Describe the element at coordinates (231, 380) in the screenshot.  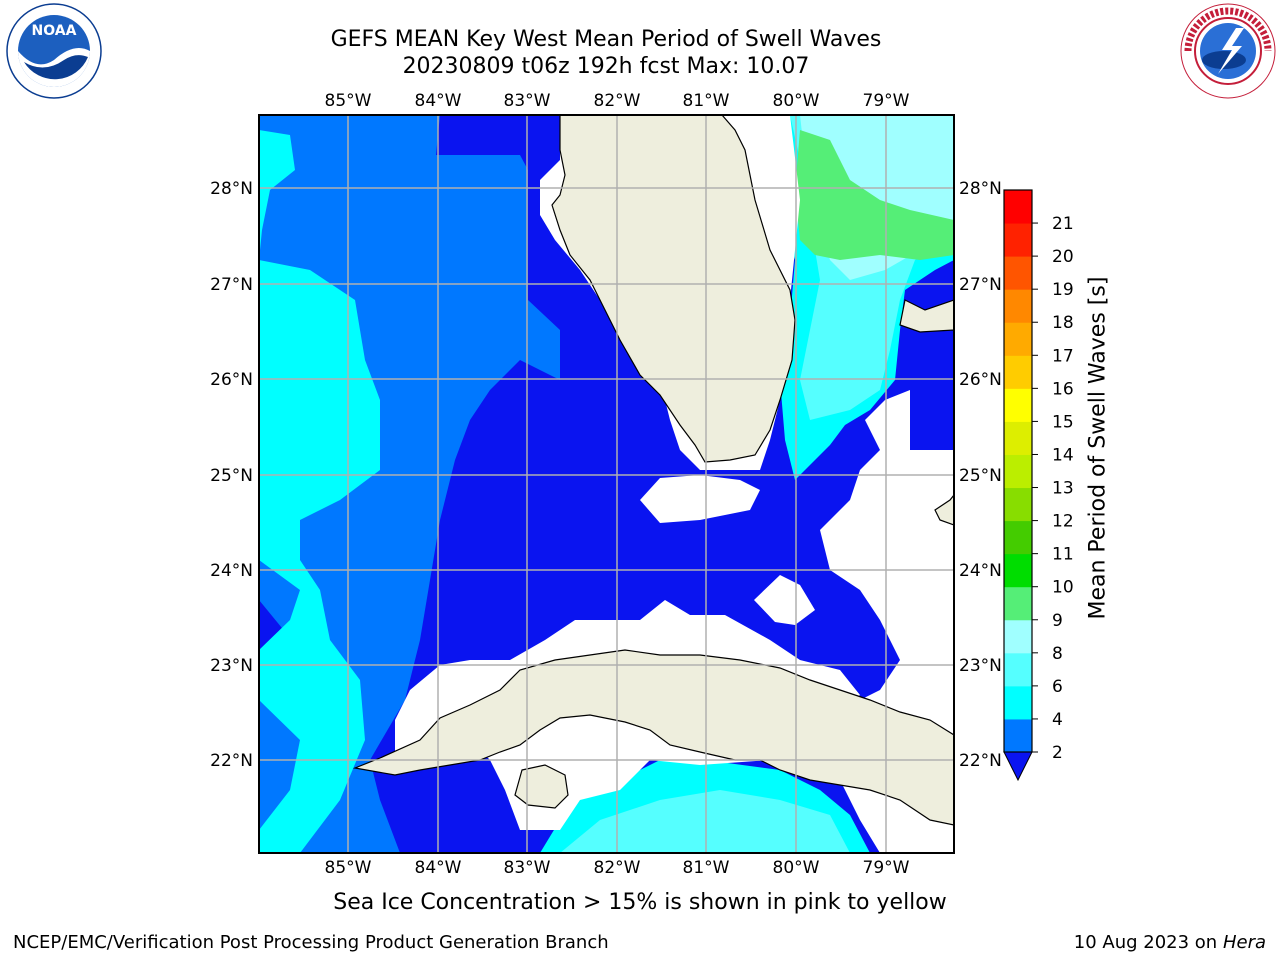
I see `lat-label-26n-left: 26°N` at that location.